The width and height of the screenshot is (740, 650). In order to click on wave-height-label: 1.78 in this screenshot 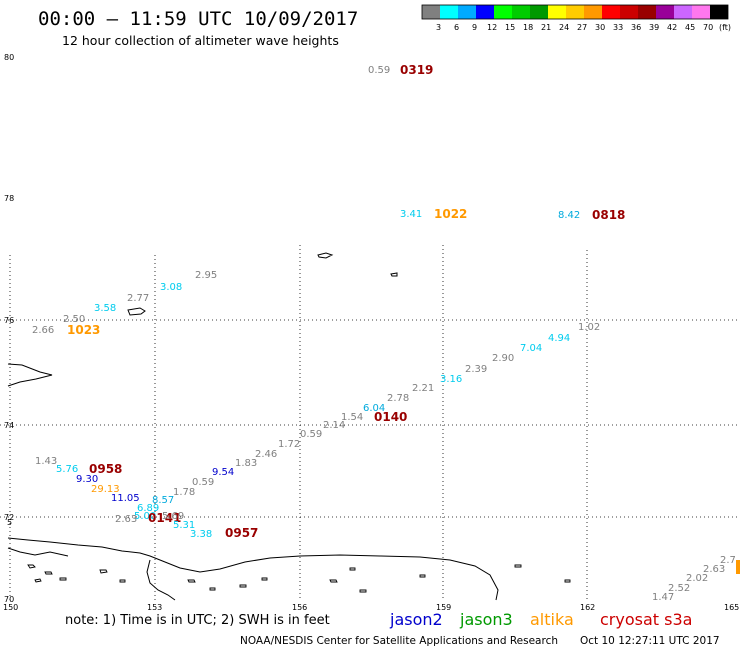, I will do `click(184, 492)`.